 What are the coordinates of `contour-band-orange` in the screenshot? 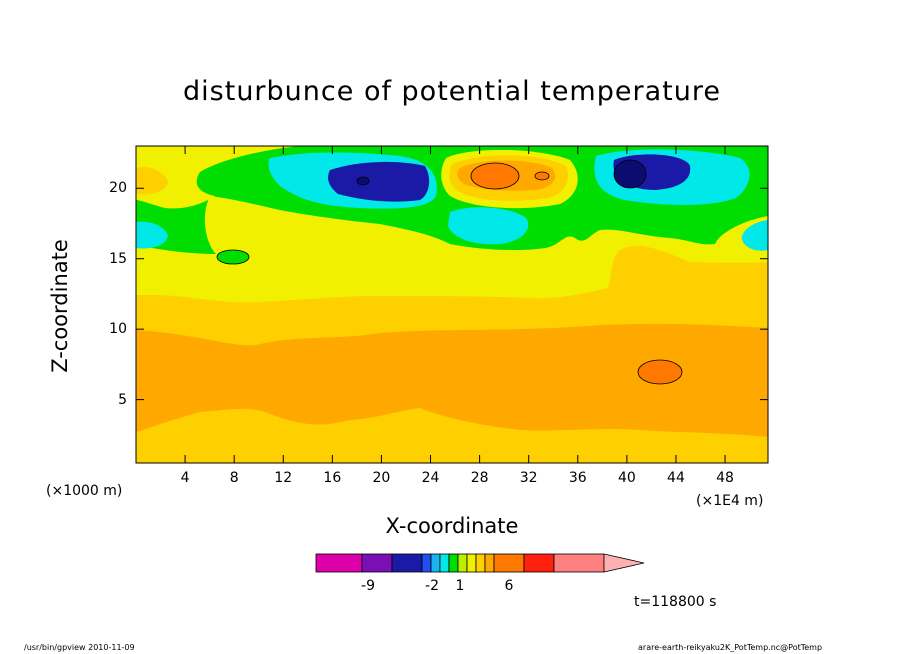 It's located at (452, 380).